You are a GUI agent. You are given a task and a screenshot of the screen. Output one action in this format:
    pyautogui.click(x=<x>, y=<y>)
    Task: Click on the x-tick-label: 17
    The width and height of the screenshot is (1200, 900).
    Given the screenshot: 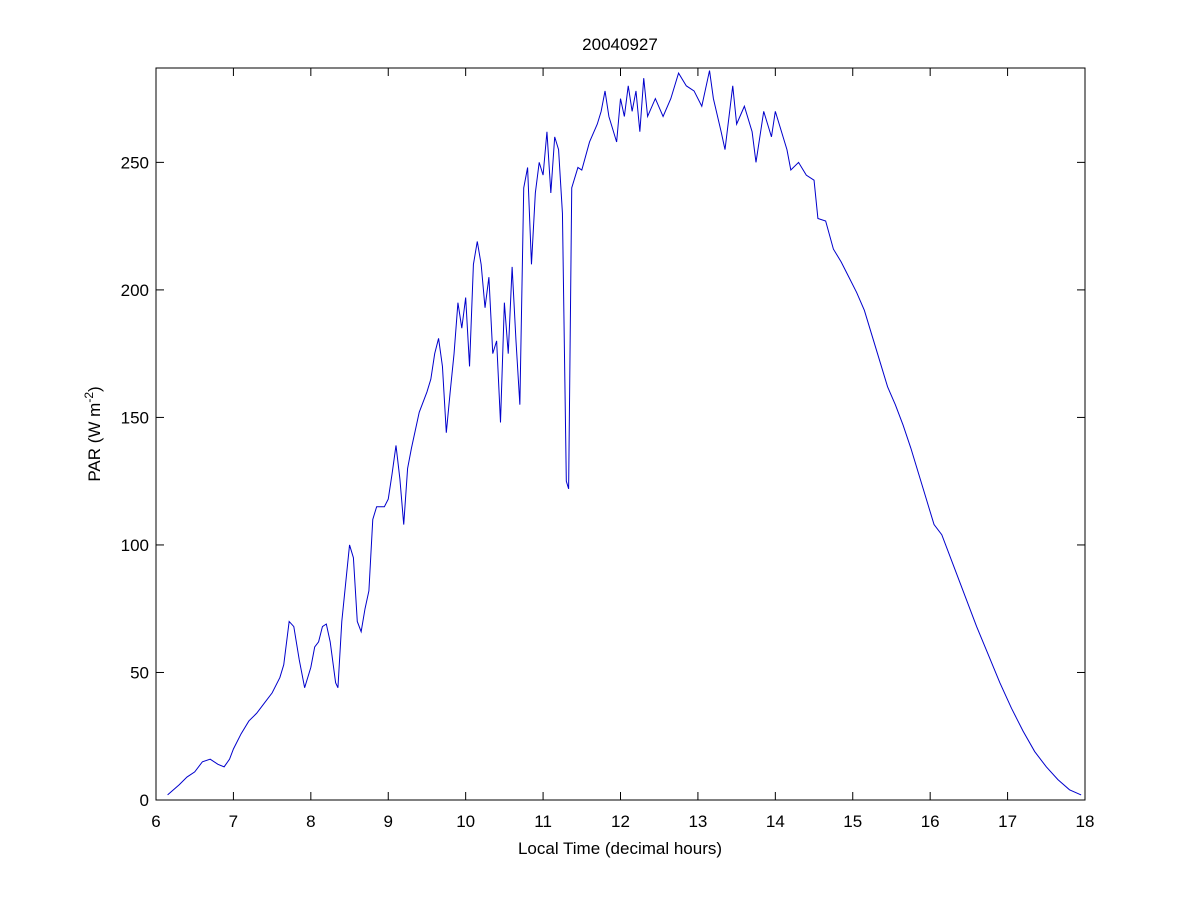 What is the action you would take?
    pyautogui.click(x=1007, y=821)
    